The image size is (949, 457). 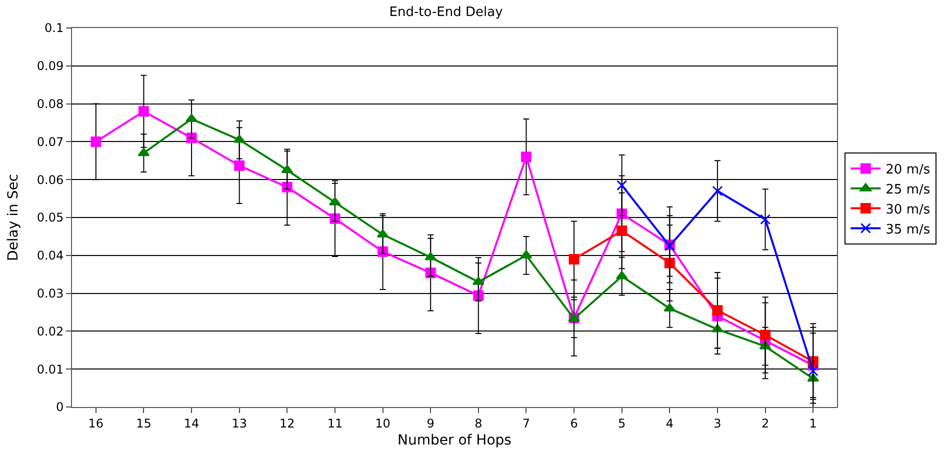 What do you see at coordinates (96, 423) in the screenshot?
I see `x-tick-label: 16` at bounding box center [96, 423].